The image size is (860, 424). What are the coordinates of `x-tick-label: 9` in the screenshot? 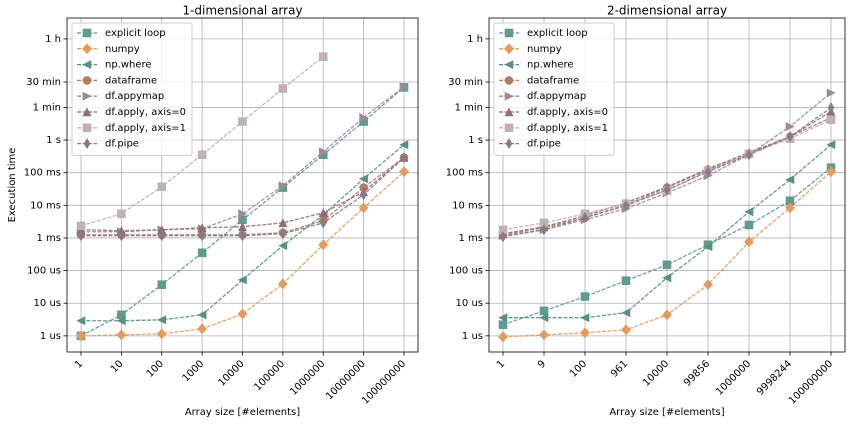 It's located at (542, 364).